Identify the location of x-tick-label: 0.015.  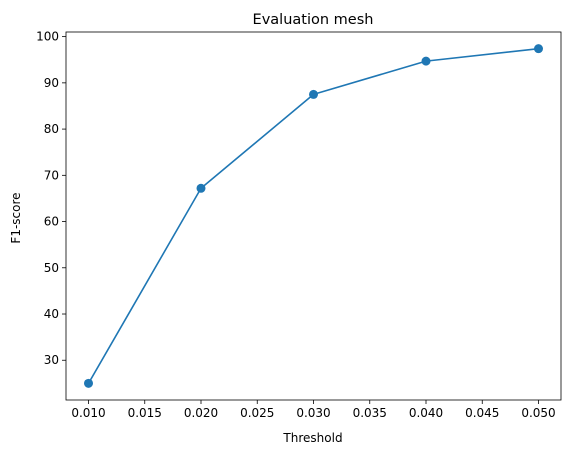
(145, 413).